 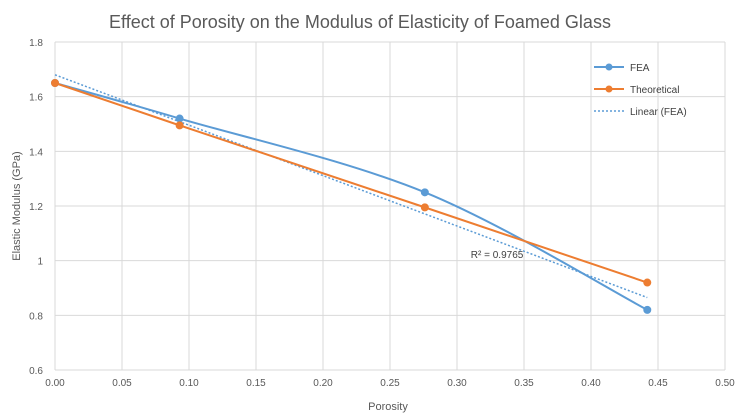 What do you see at coordinates (388, 407) in the screenshot?
I see `x-axis-title: Porosity` at bounding box center [388, 407].